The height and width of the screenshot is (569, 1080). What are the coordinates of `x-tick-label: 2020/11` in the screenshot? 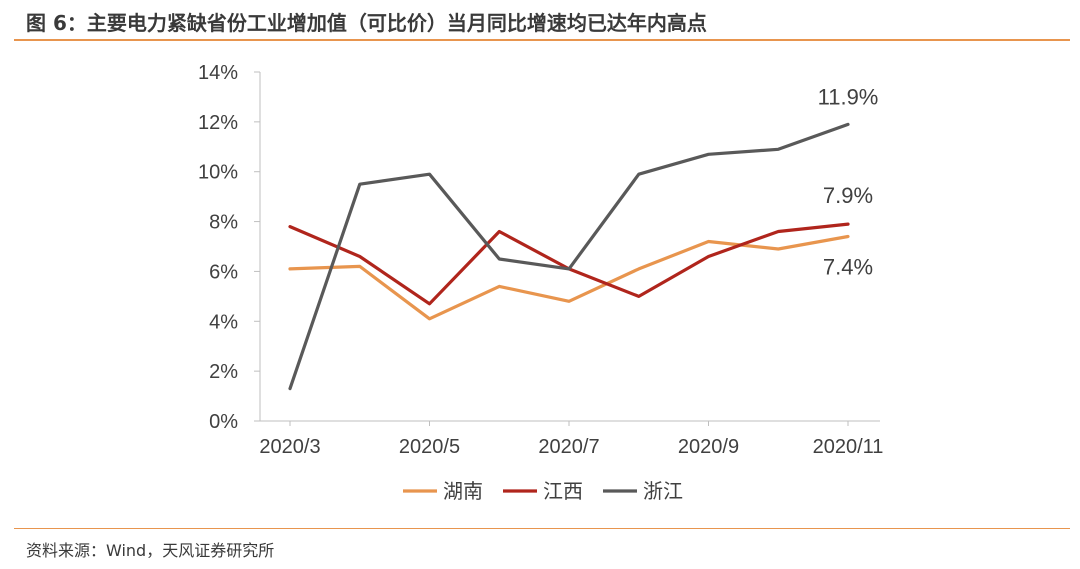 It's located at (848, 447).